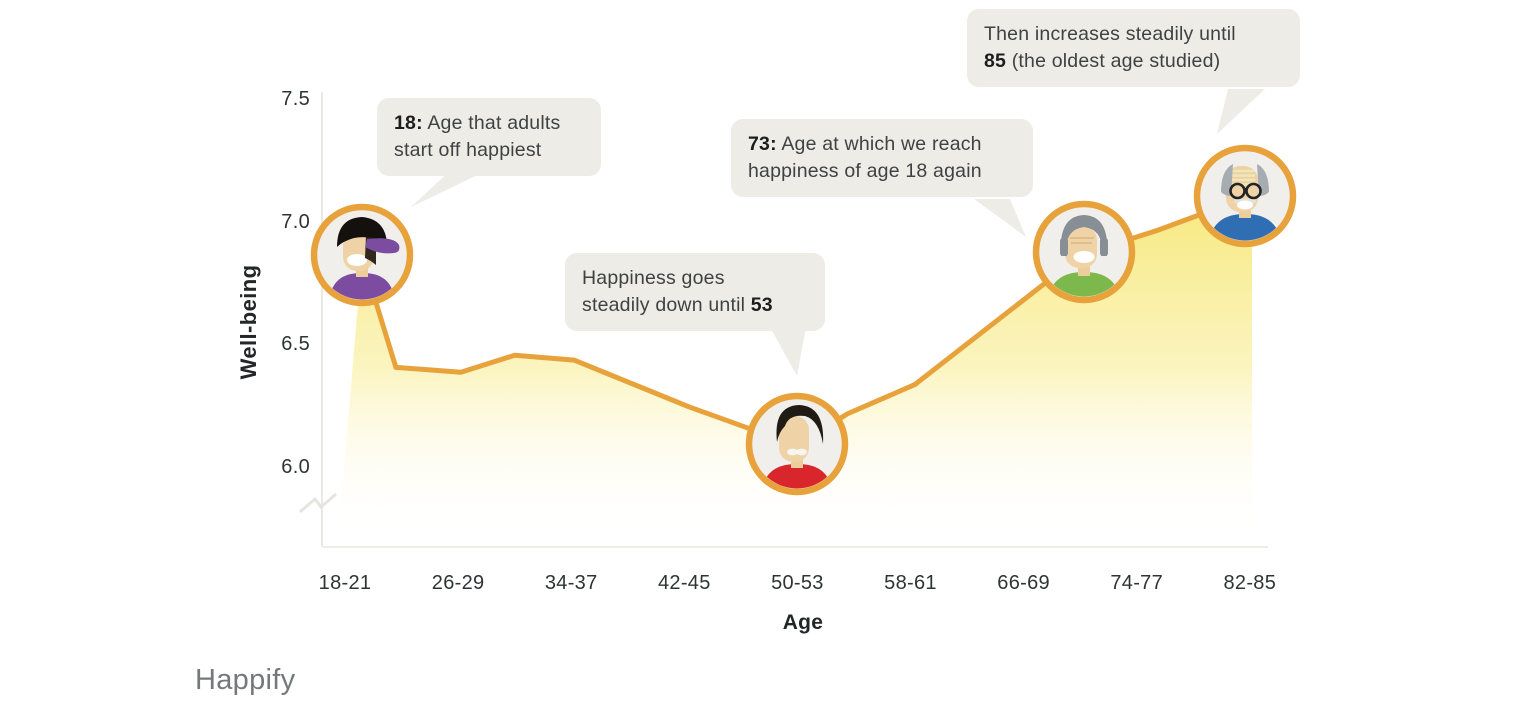 The width and height of the screenshot is (1536, 706). I want to click on elderly-avatar-icon, so click(1245, 196).